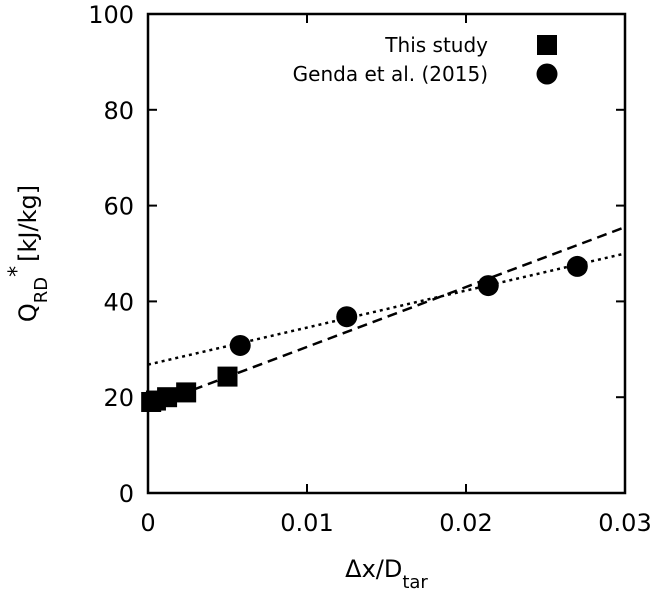 Image resolution: width=653 pixels, height=589 pixels. What do you see at coordinates (306, 523) in the screenshot?
I see `x-tick-label: 0.01` at bounding box center [306, 523].